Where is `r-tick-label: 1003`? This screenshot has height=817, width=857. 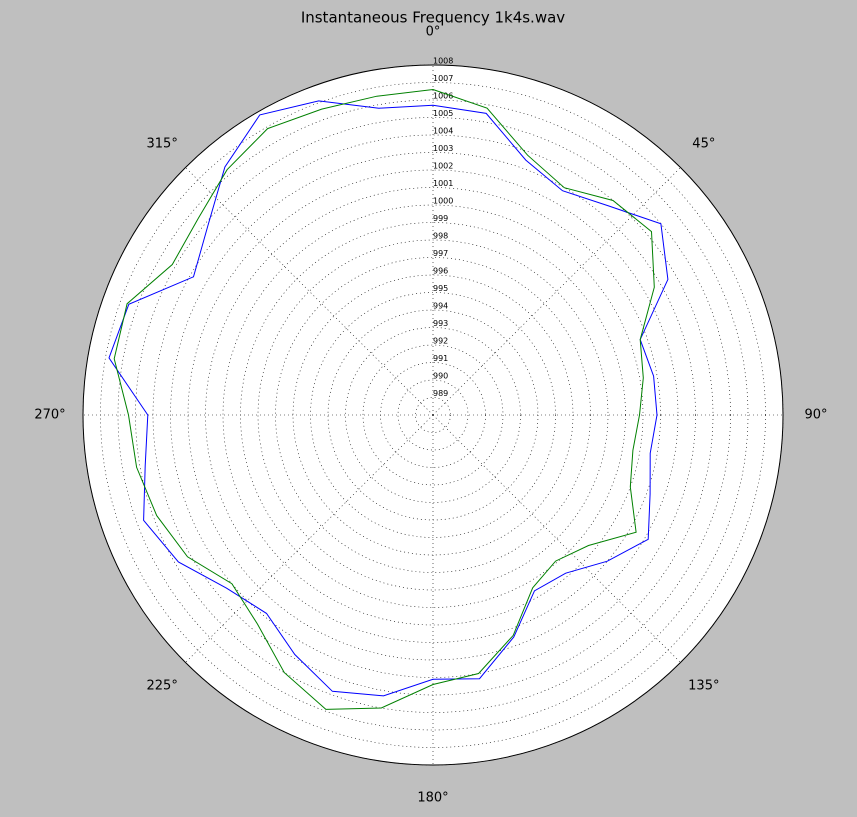
r-tick-label: 1003 is located at coordinates (443, 148).